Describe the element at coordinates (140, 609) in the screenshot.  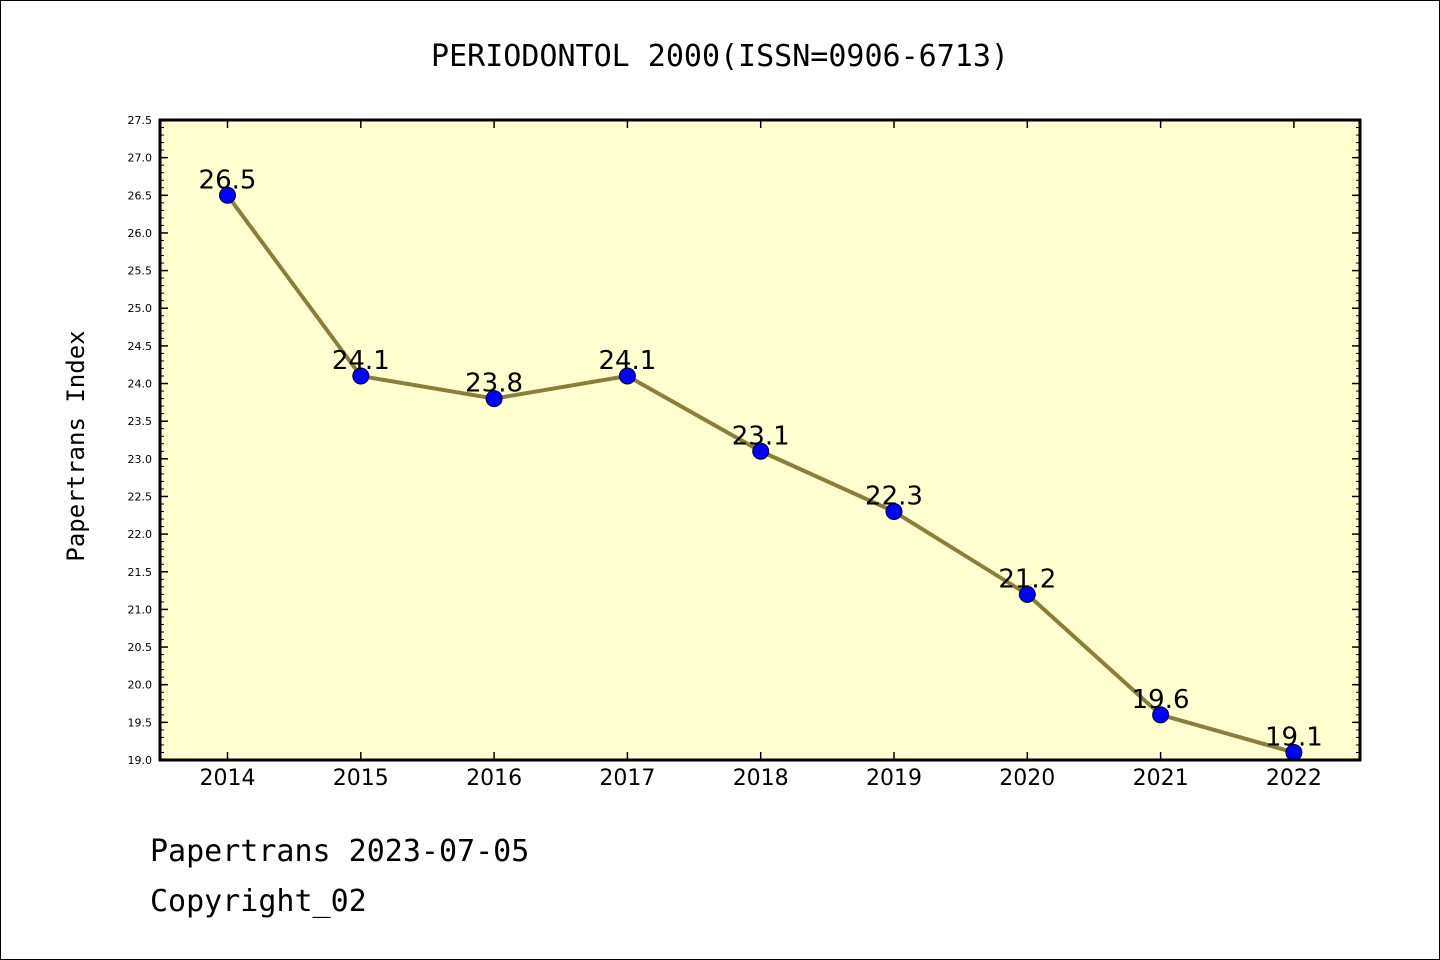
I see `y-tick-label: 21.0` at that location.